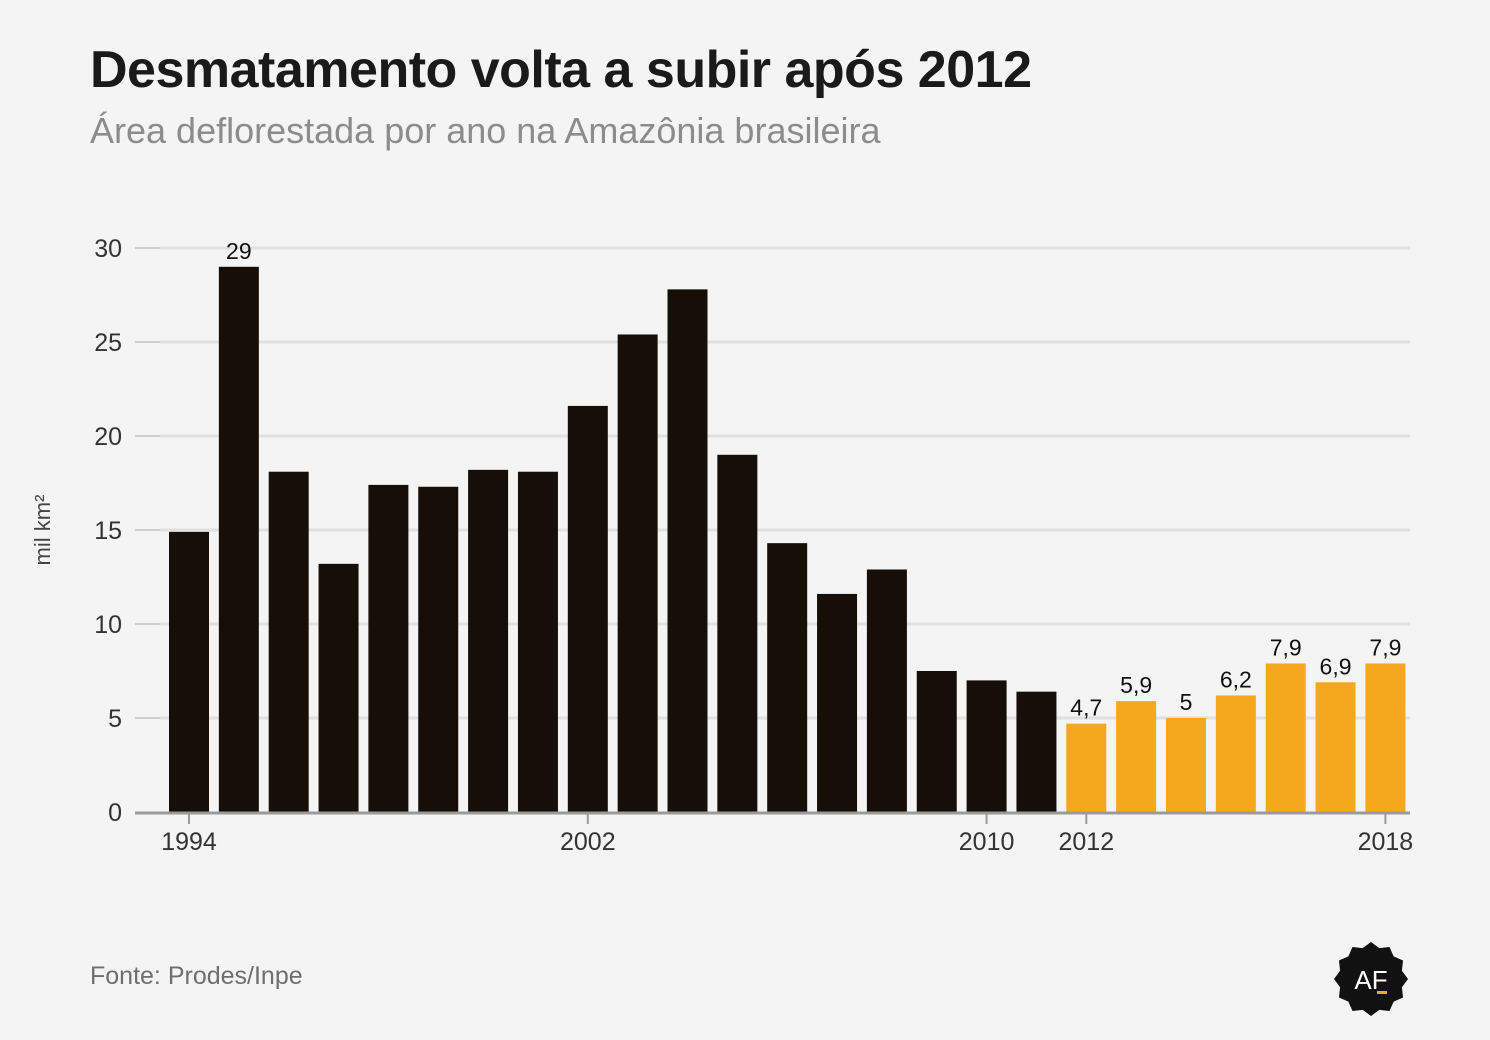 The width and height of the screenshot is (1490, 1040). Describe the element at coordinates (1386, 842) in the screenshot. I see `x-tick-label-2018: 2018` at that location.